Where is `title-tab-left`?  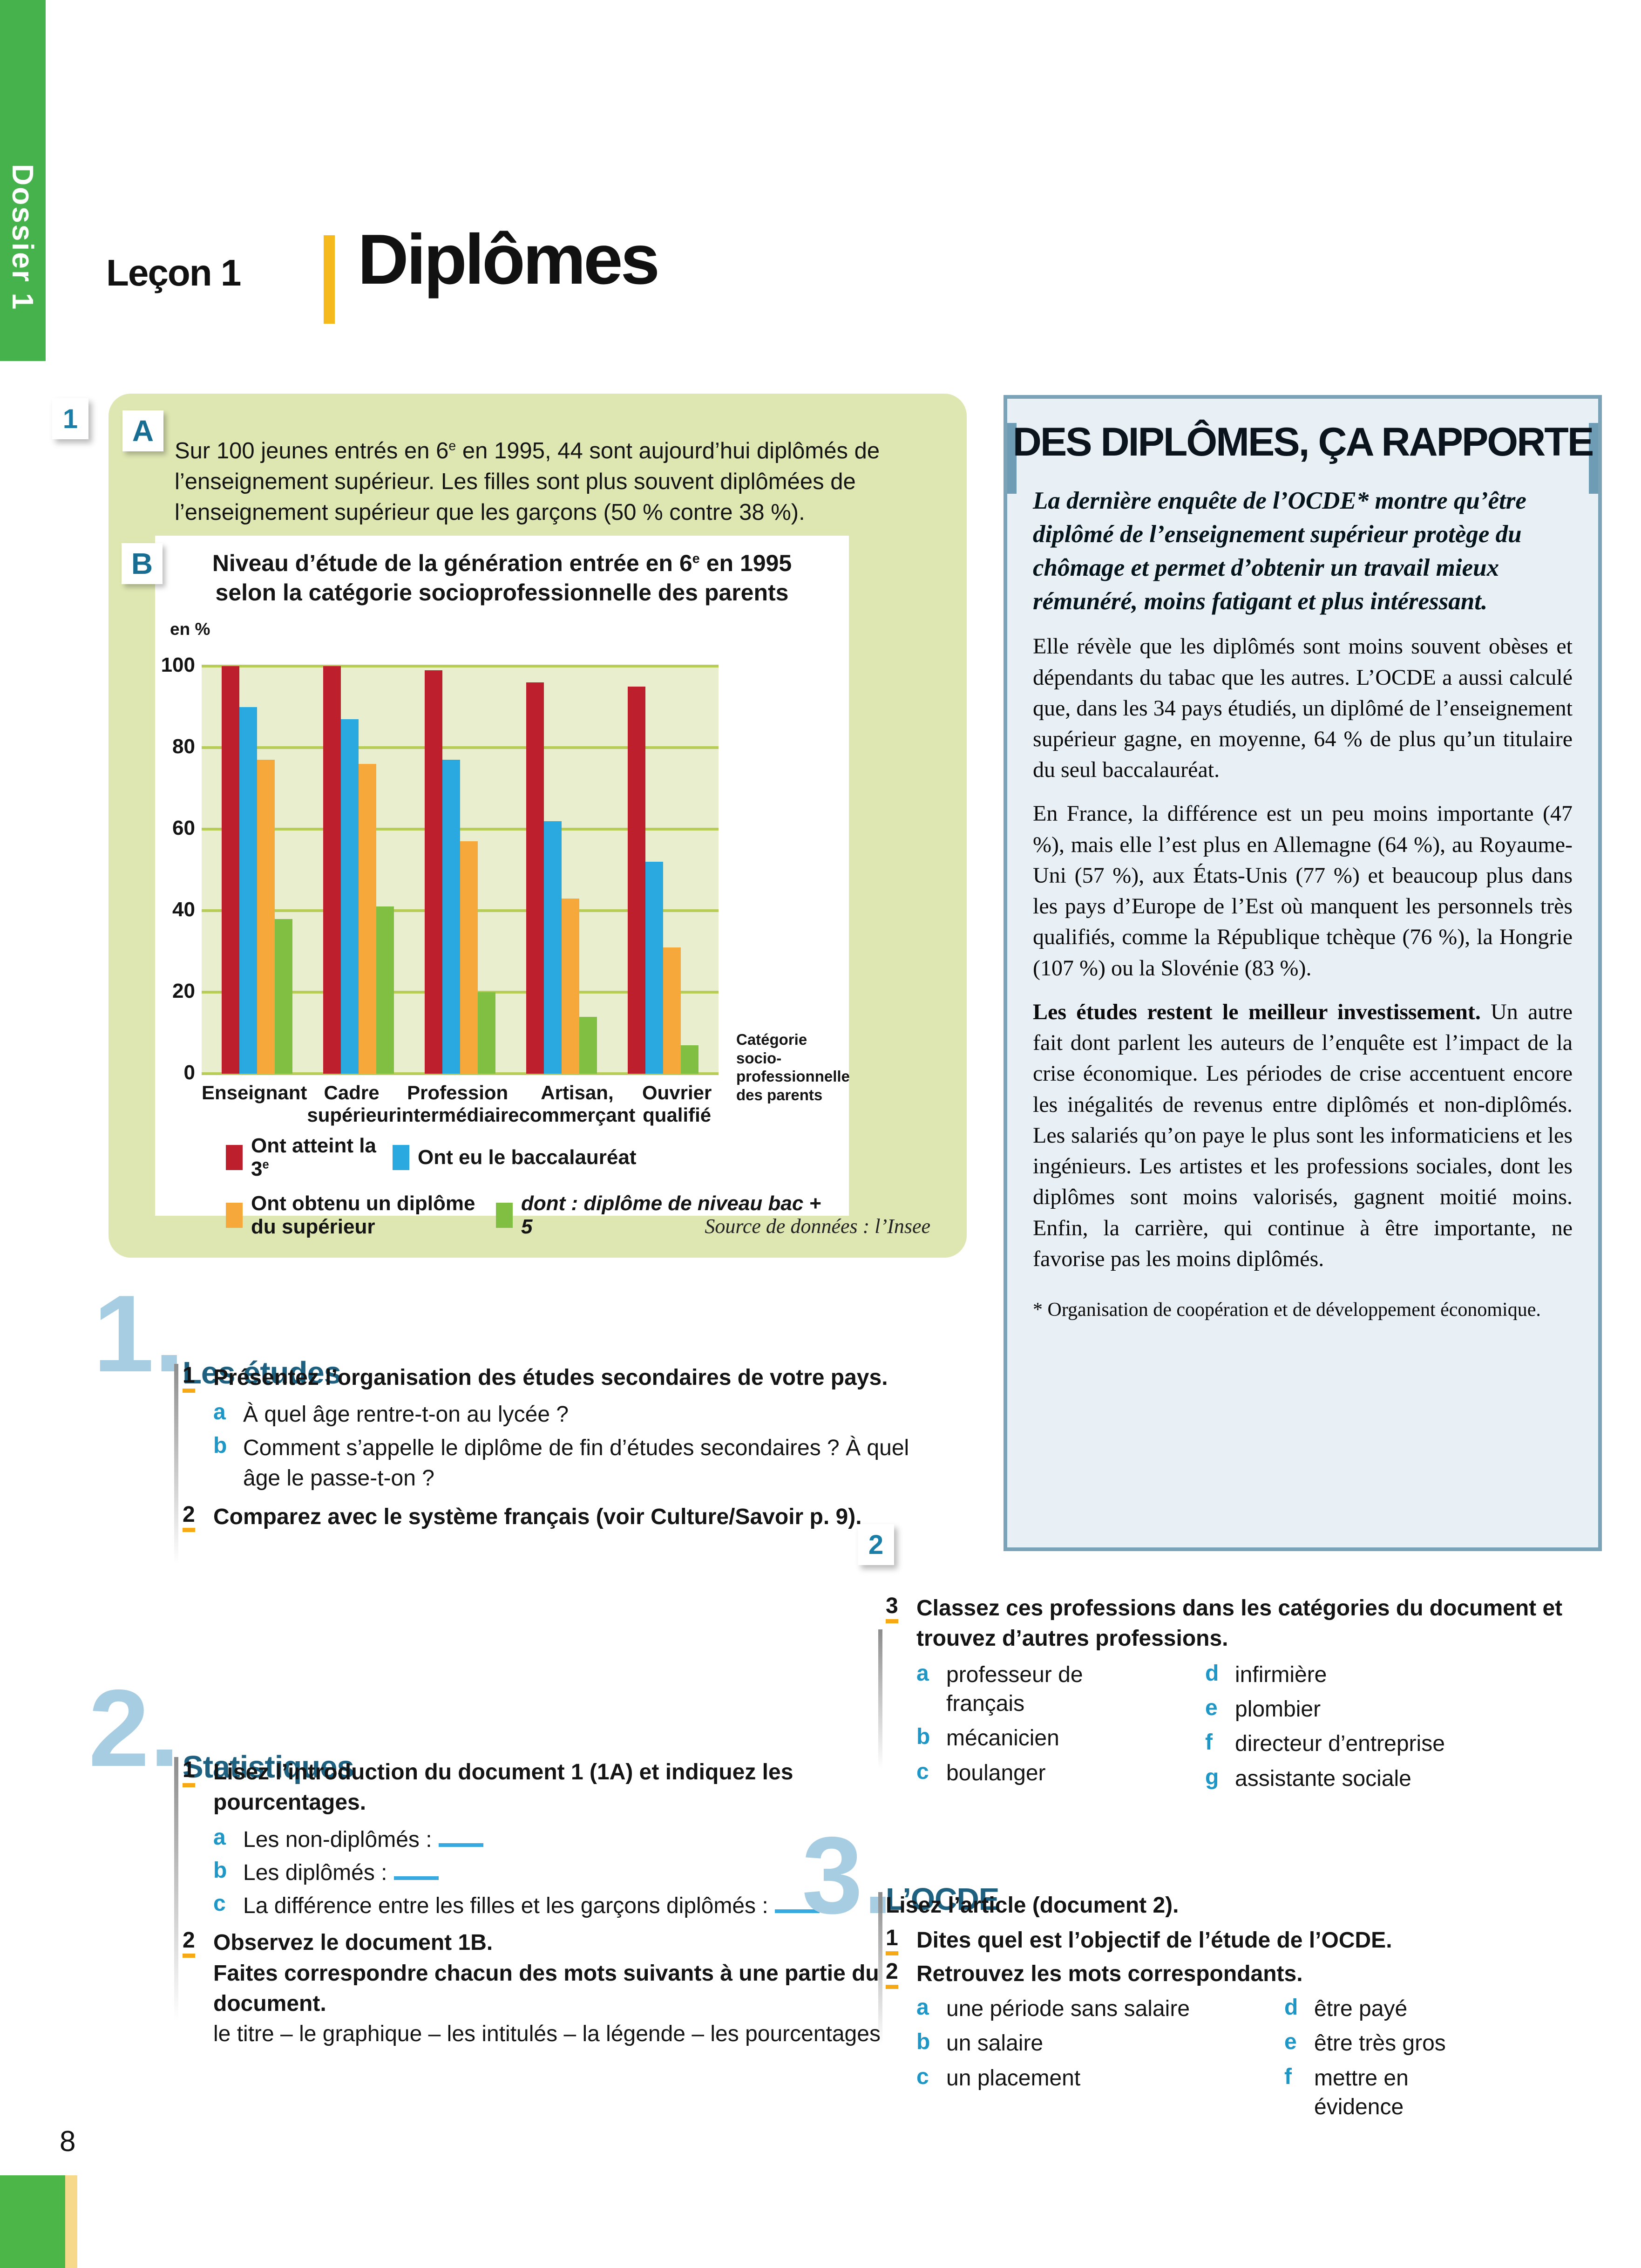 title-tab-left is located at coordinates (1012, 458).